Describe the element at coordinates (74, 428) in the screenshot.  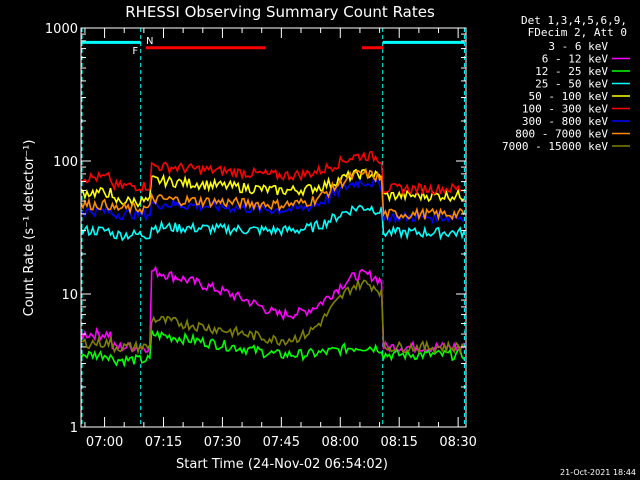
I see `y-tick-label: 1` at that location.